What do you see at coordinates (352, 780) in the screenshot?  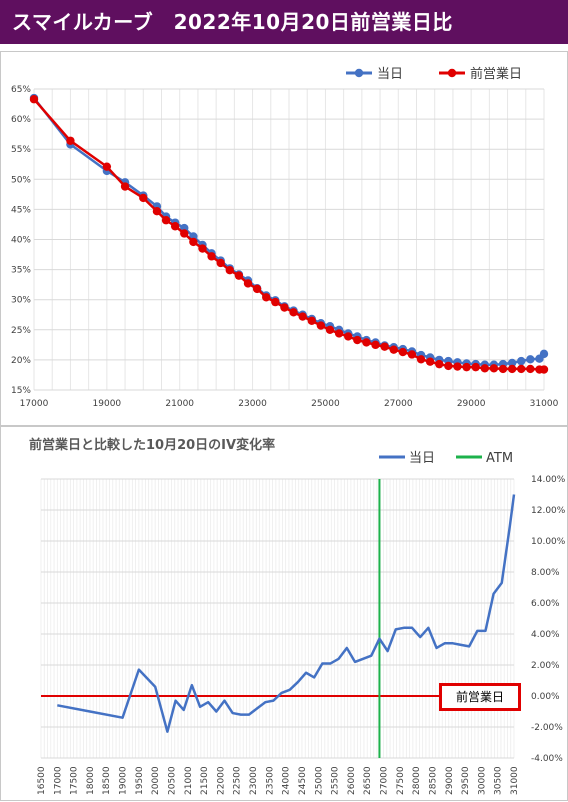 I see `x-tick-label: 26000` at bounding box center [352, 780].